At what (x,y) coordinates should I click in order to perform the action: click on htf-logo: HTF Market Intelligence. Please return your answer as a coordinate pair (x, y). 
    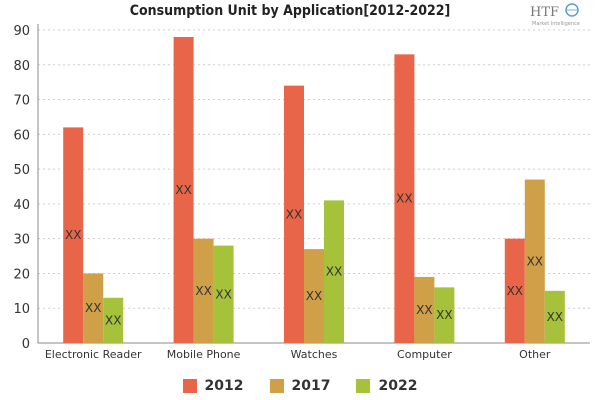
    Looking at the image, I should click on (555, 15).